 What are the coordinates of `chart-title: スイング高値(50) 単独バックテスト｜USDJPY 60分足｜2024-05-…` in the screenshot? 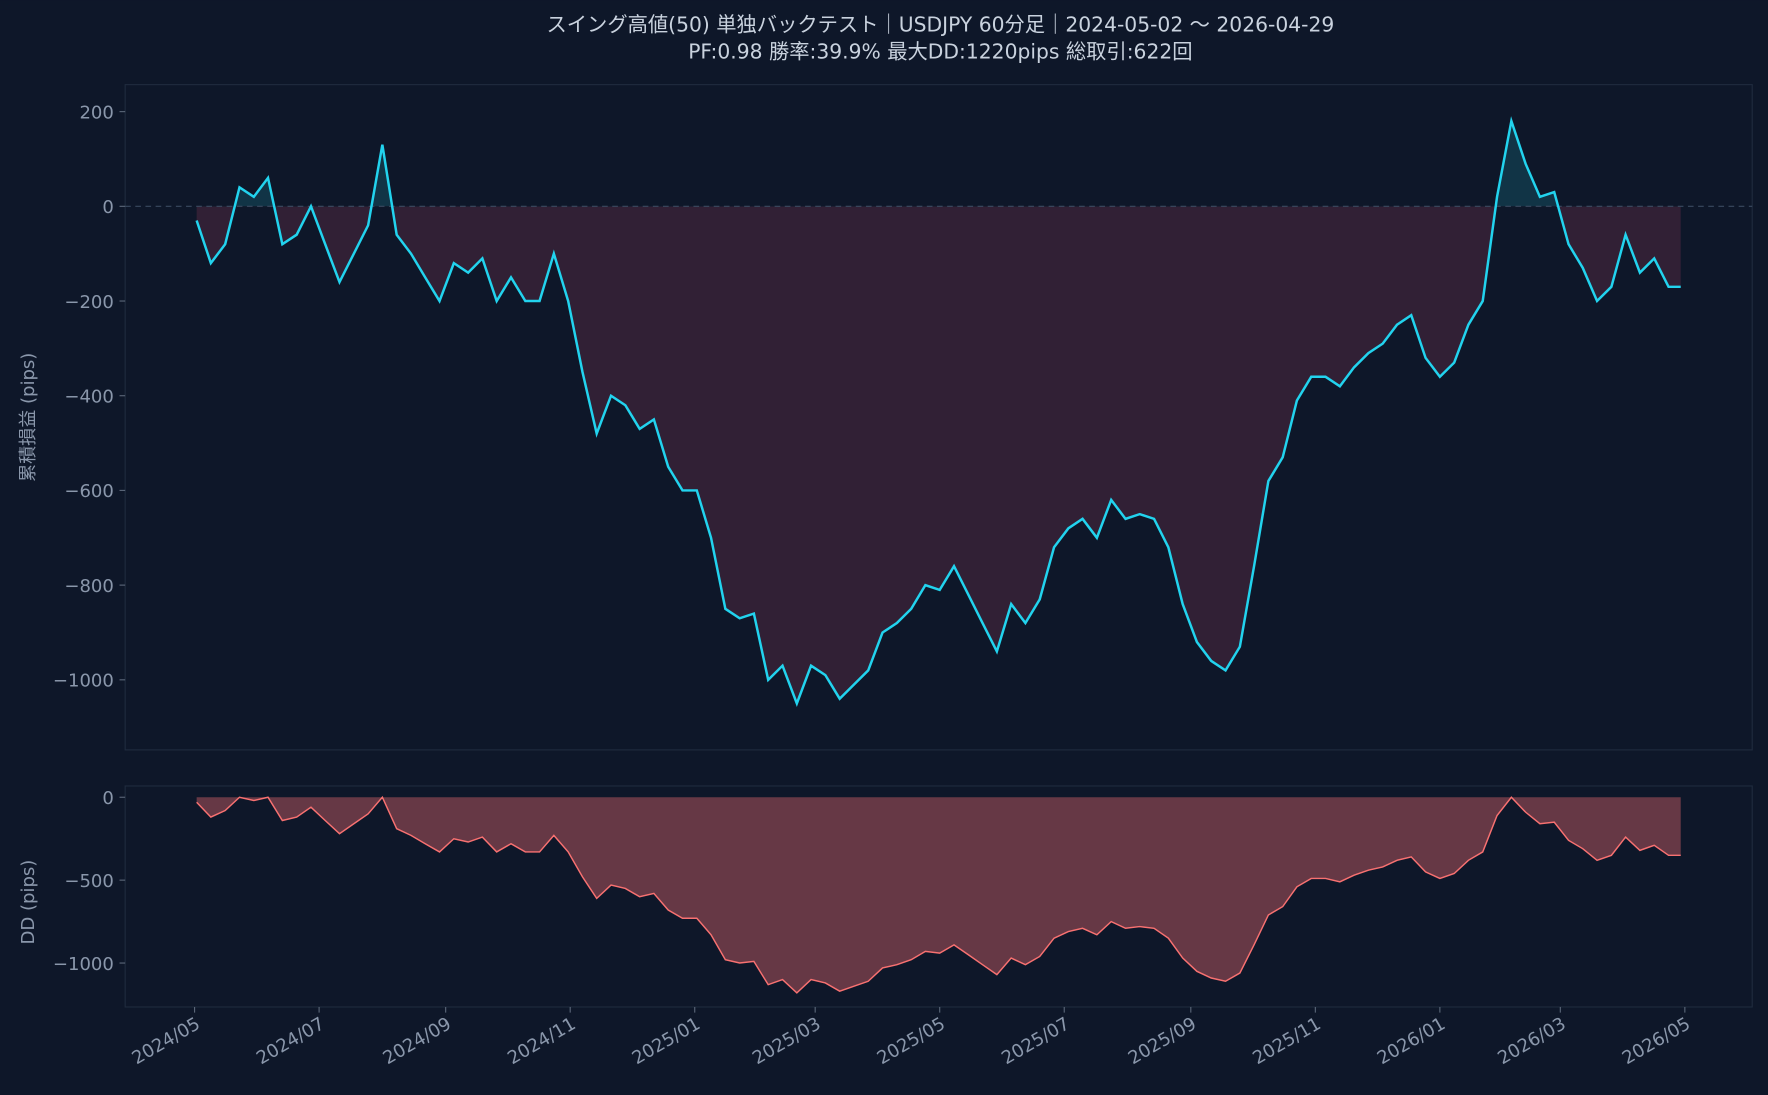 It's located at (940, 25).